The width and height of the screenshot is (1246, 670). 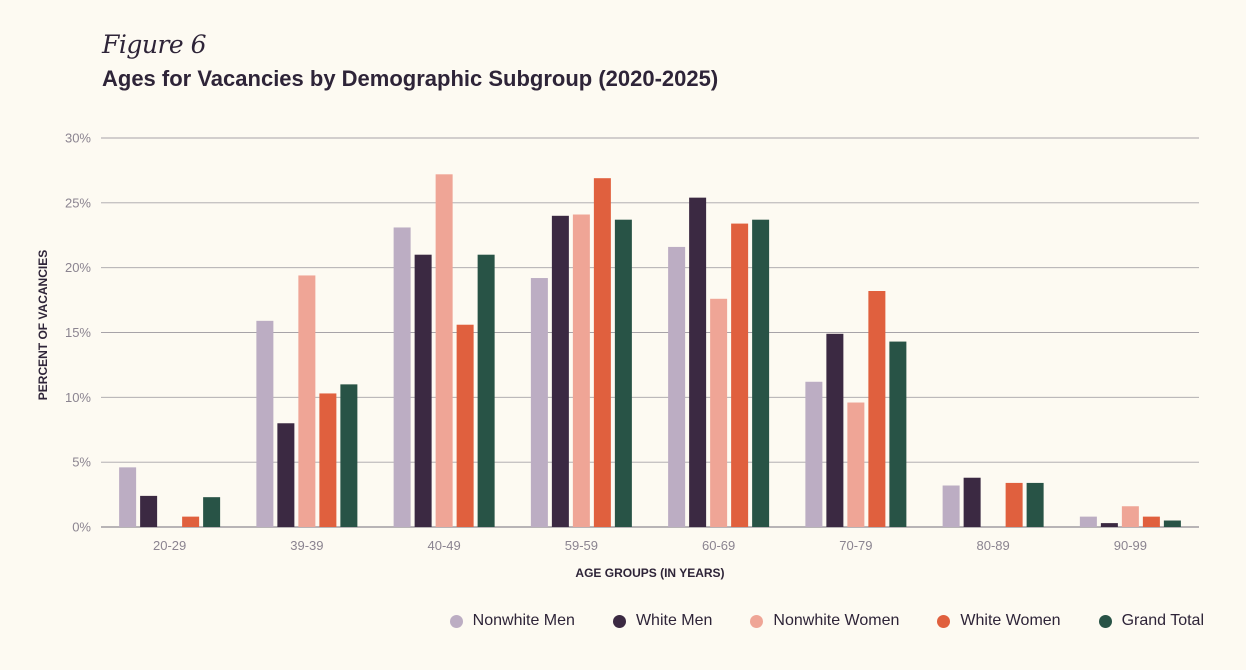 I want to click on legend-swatch-white-men, so click(x=619, y=621).